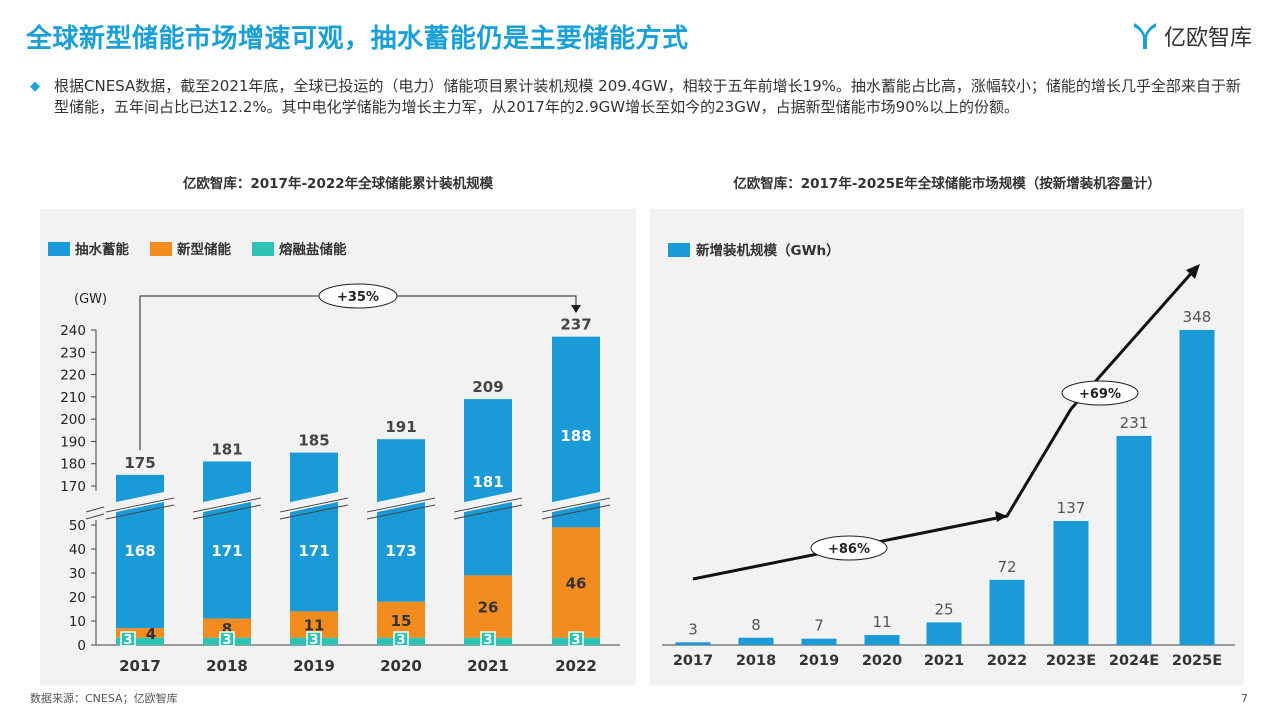 This screenshot has width=1280, height=720. What do you see at coordinates (104, 698) in the screenshot?
I see `data-source-note: 数据来源：CNESA；亿欧智库` at bounding box center [104, 698].